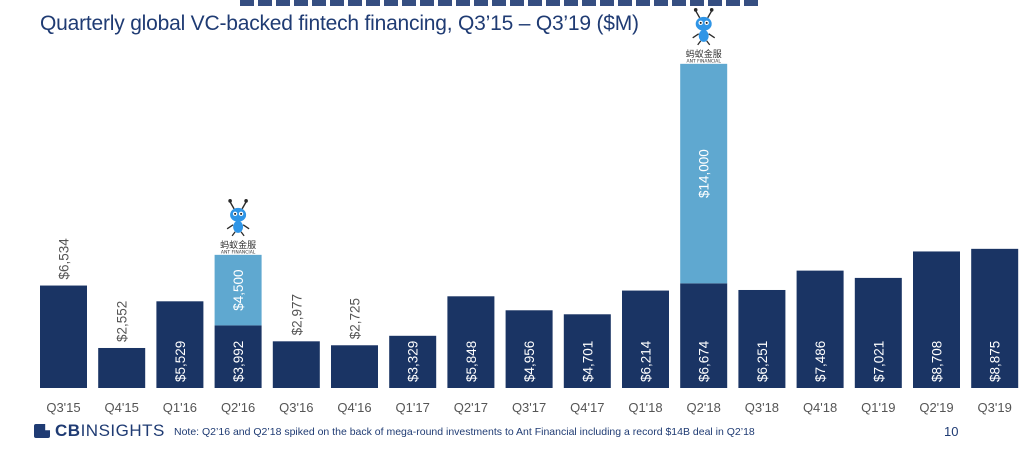 This screenshot has height=450, width=1024. What do you see at coordinates (646, 361) in the screenshot?
I see `value-label-Q1'18: $6,214` at bounding box center [646, 361].